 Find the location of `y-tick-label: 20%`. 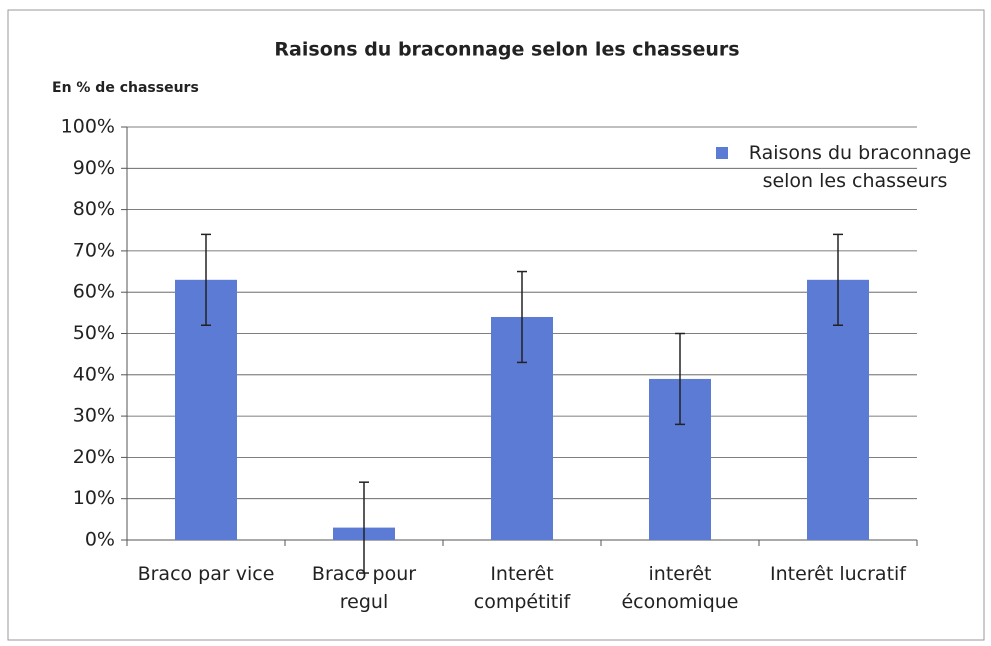

y-tick-label: 20% is located at coordinates (94, 457).